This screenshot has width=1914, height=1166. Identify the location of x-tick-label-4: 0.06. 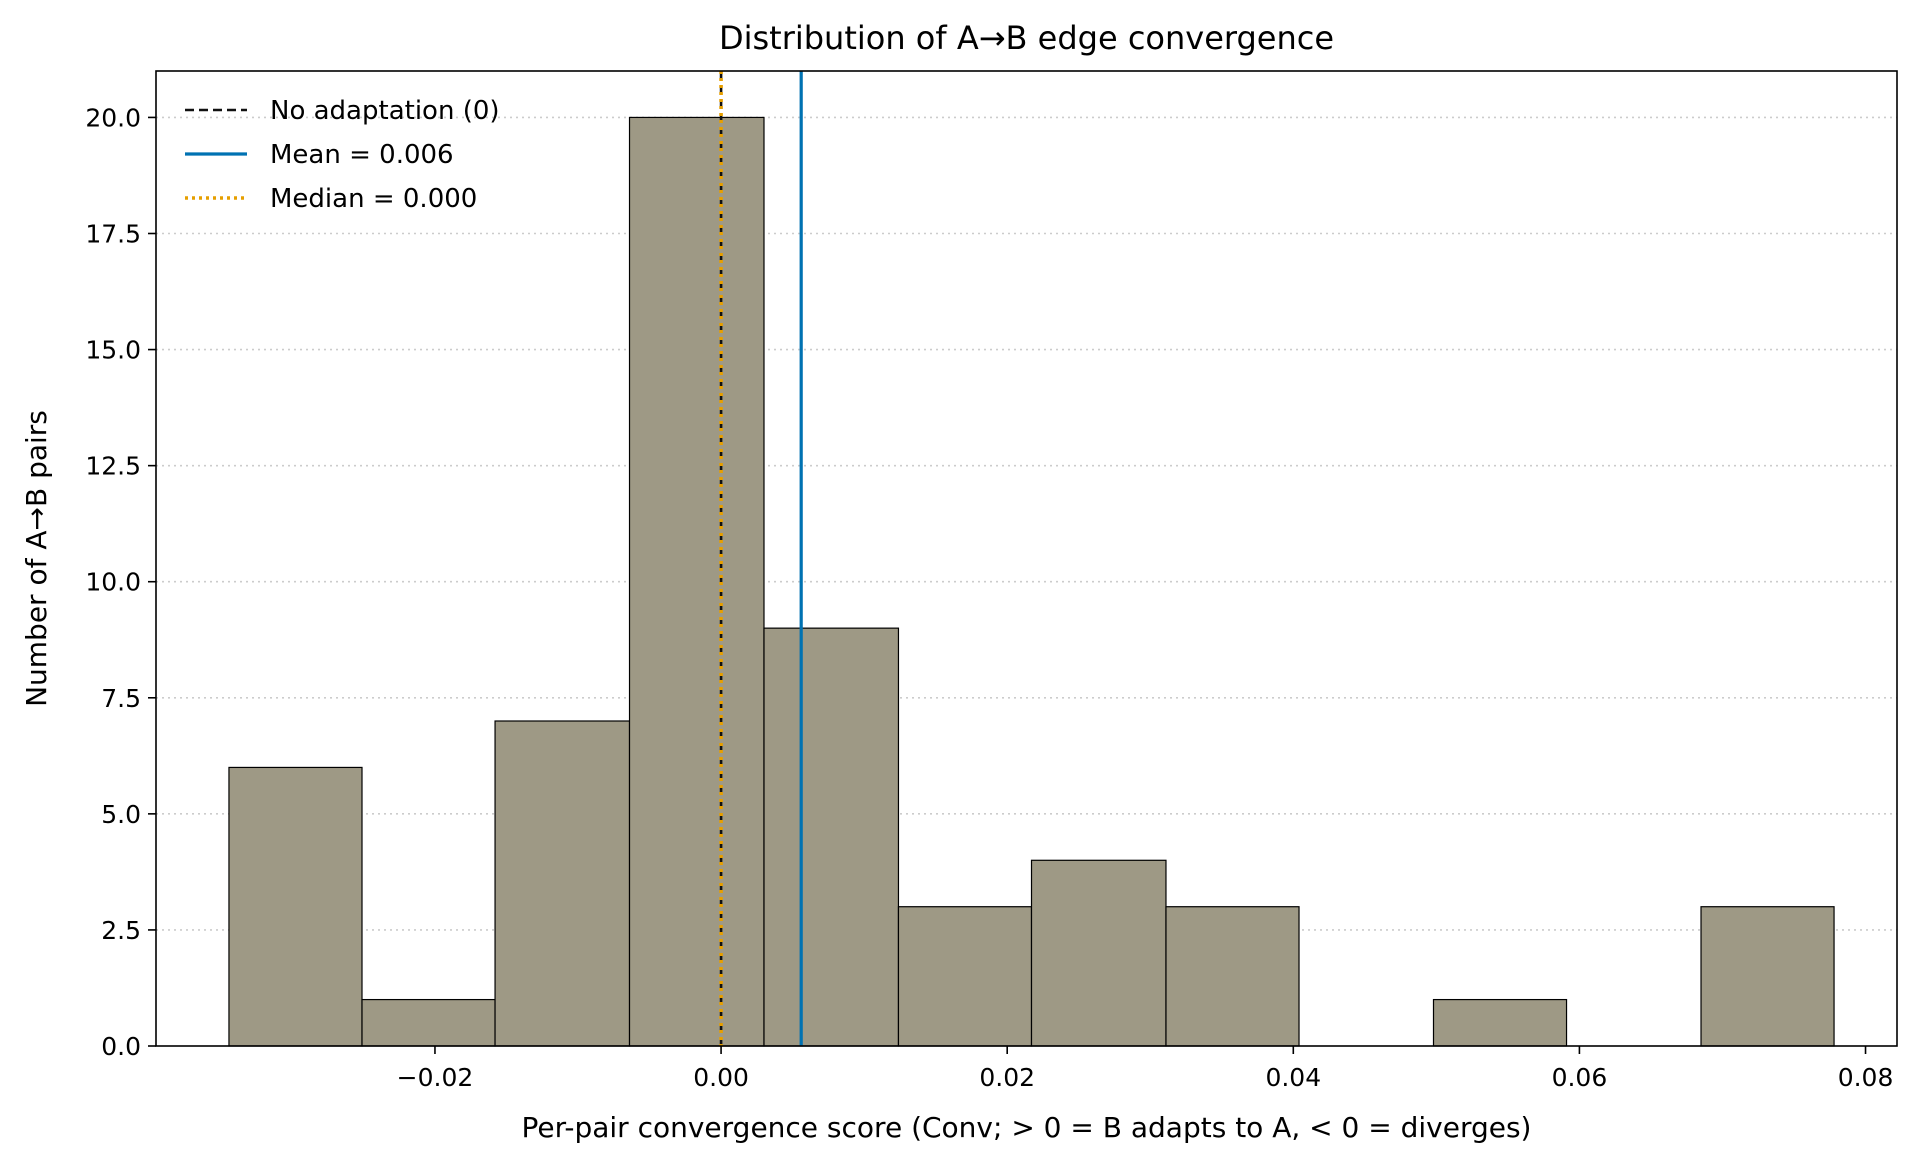
(1580, 1077).